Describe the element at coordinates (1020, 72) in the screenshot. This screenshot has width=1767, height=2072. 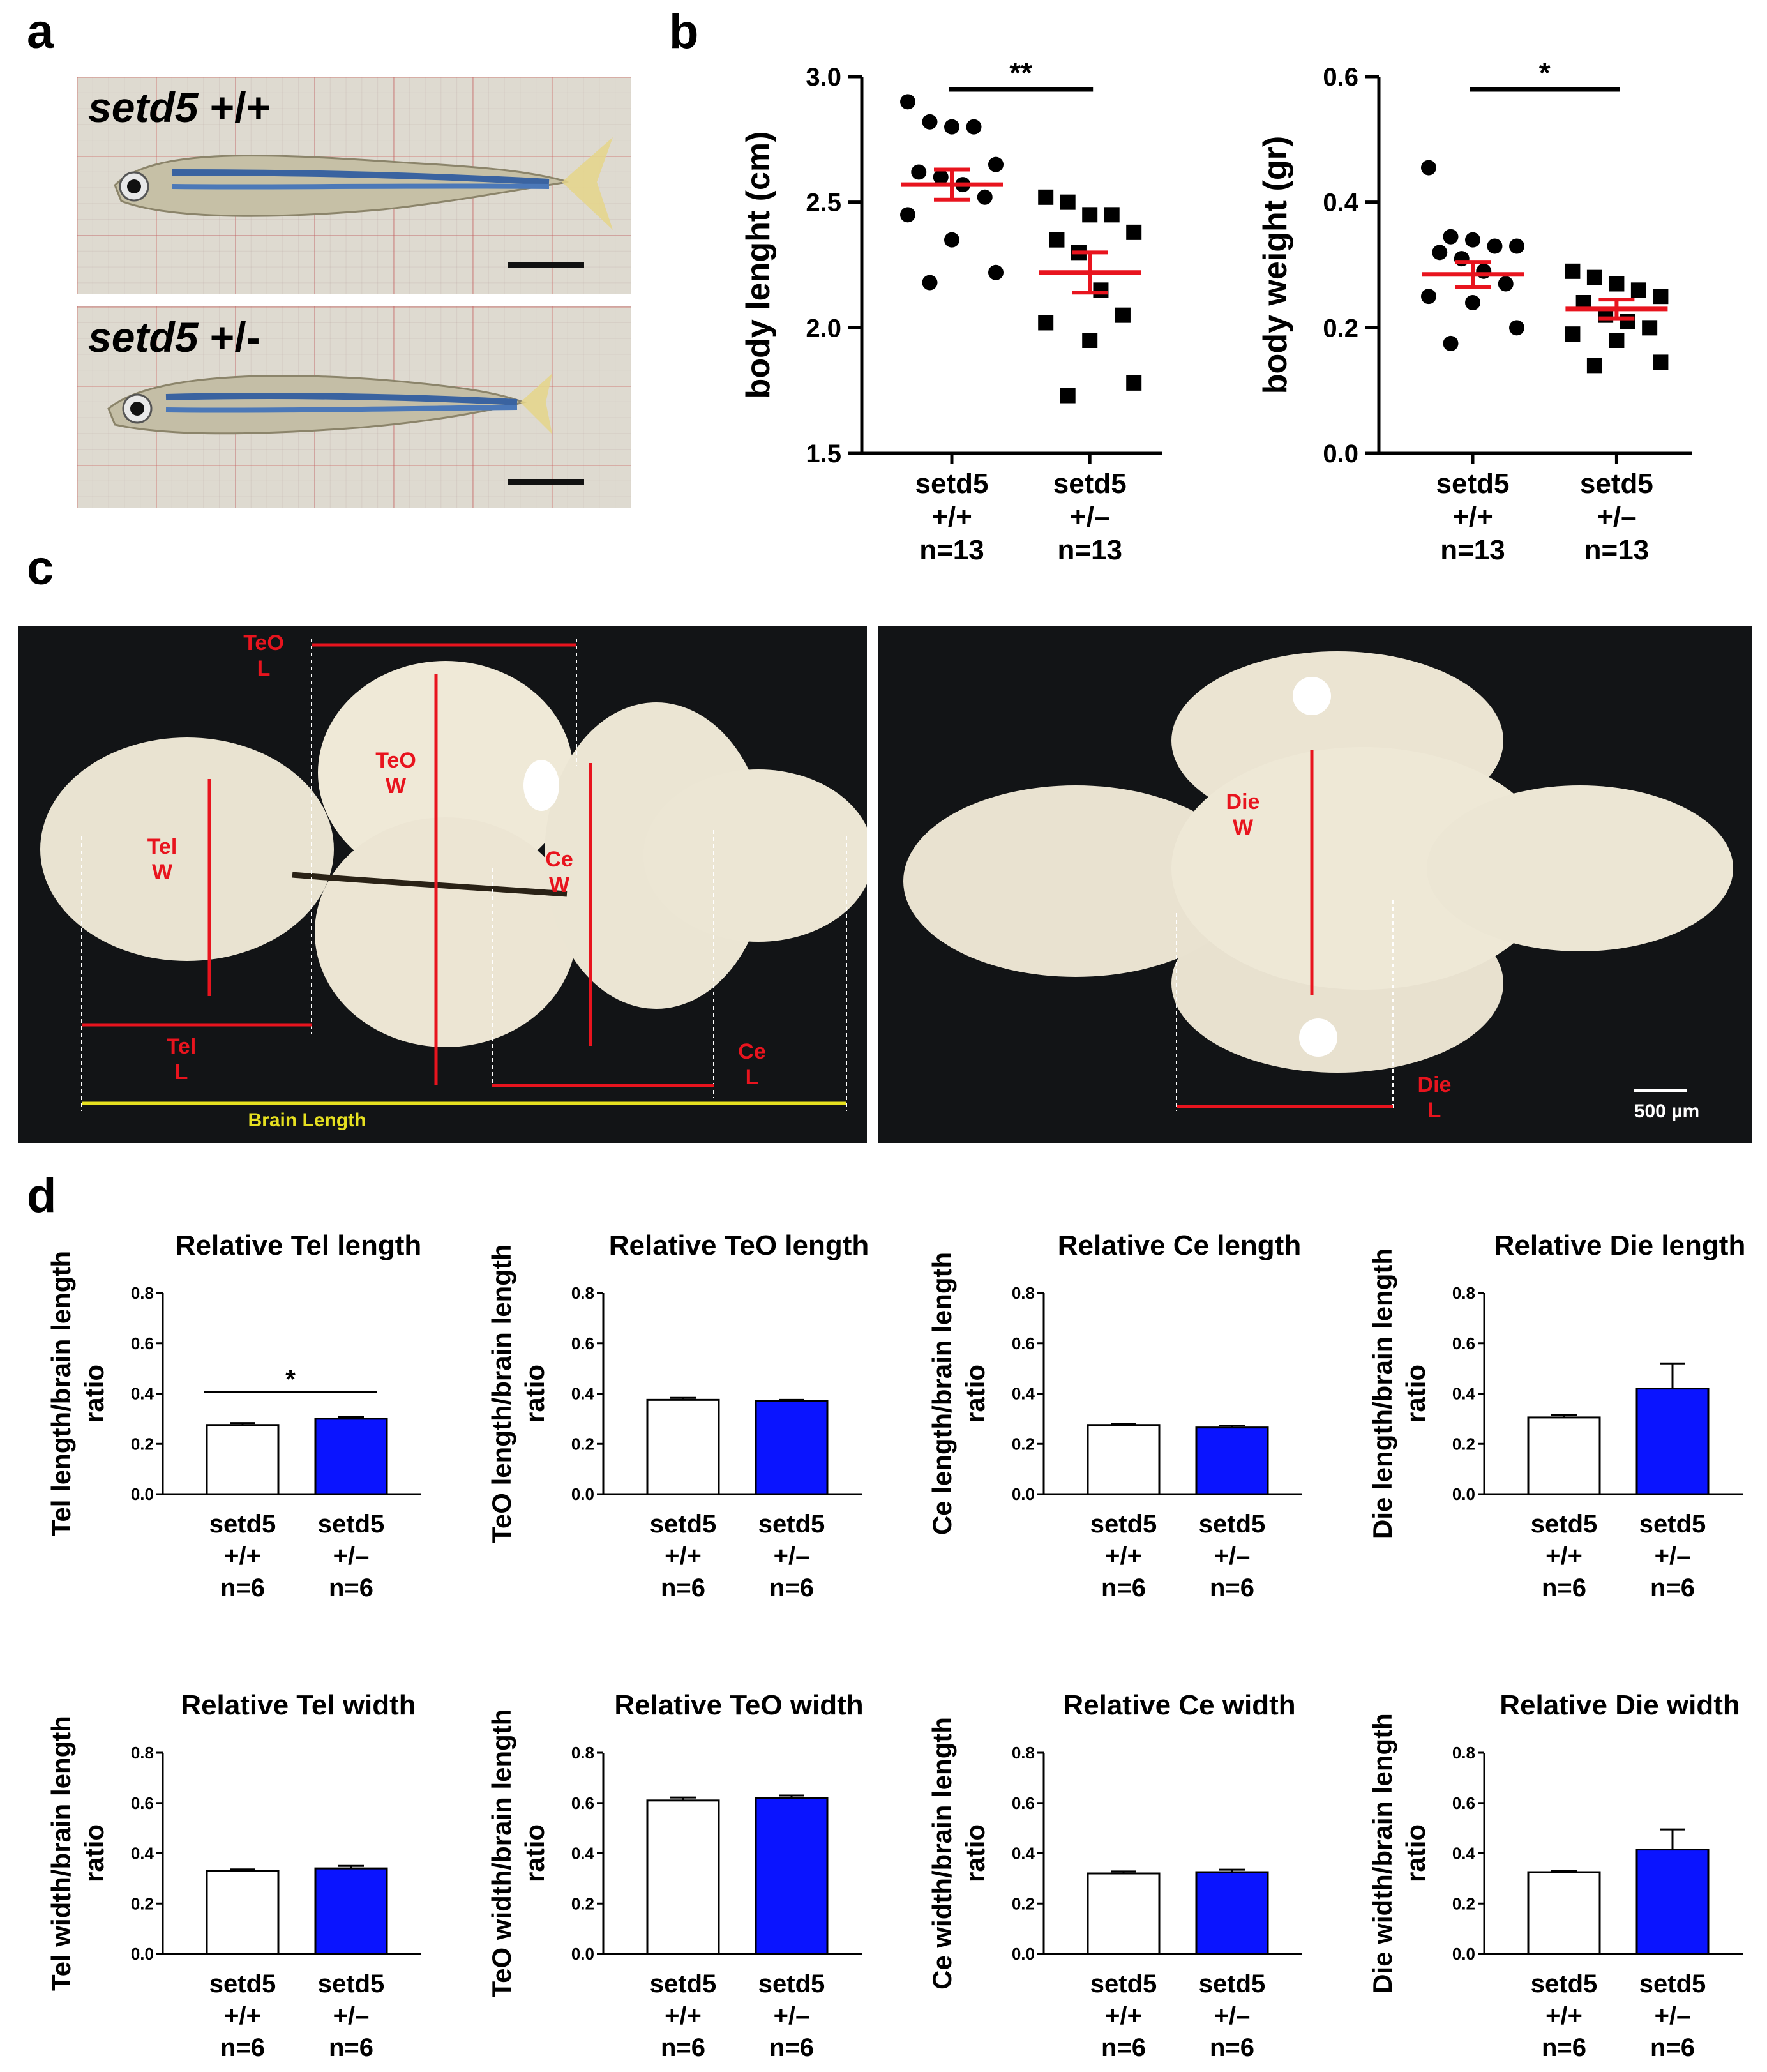
I see `significance-marker: **` at that location.